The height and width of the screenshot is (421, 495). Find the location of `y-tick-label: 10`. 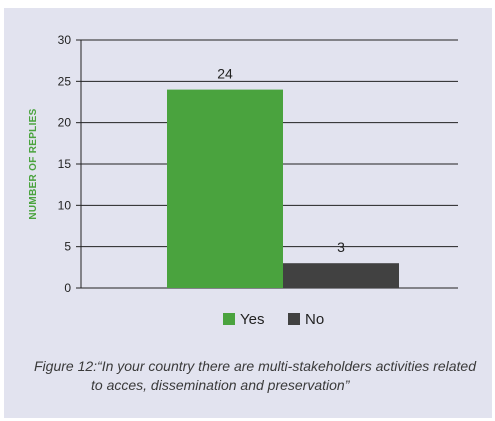

y-tick-label: 10 is located at coordinates (65, 205).